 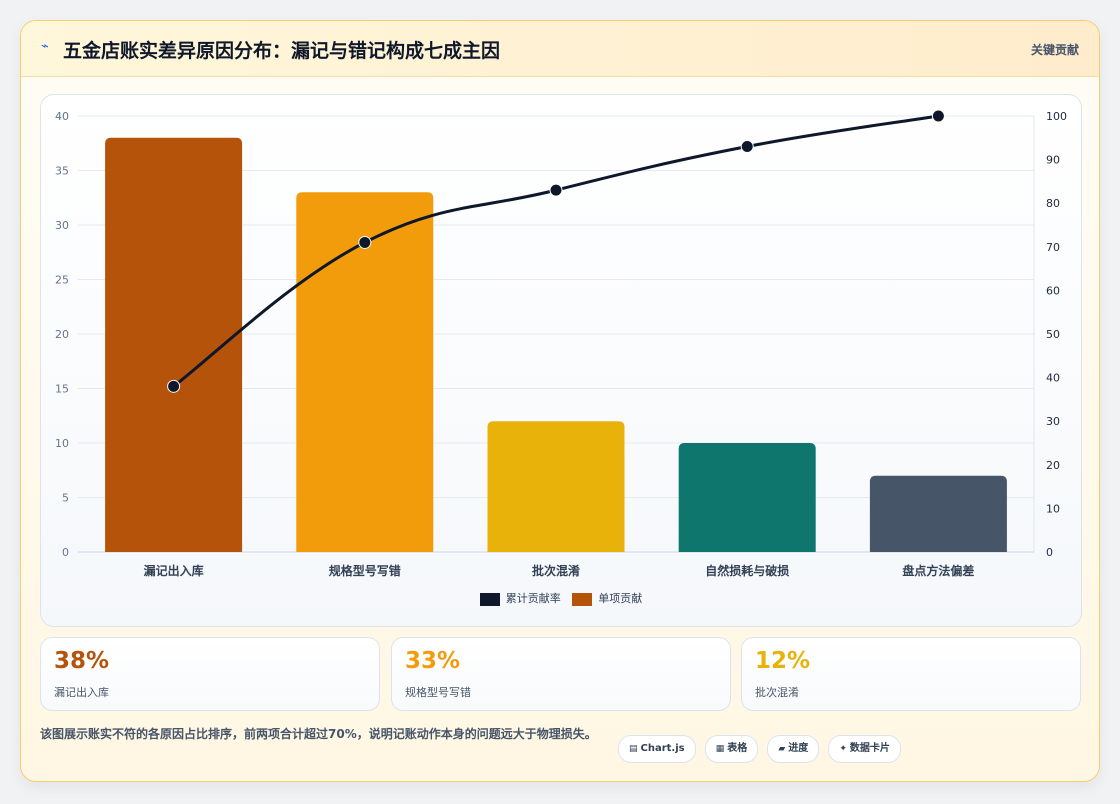 What do you see at coordinates (747, 570) in the screenshot?
I see `x-tick-label: 自然损耗与破损` at bounding box center [747, 570].